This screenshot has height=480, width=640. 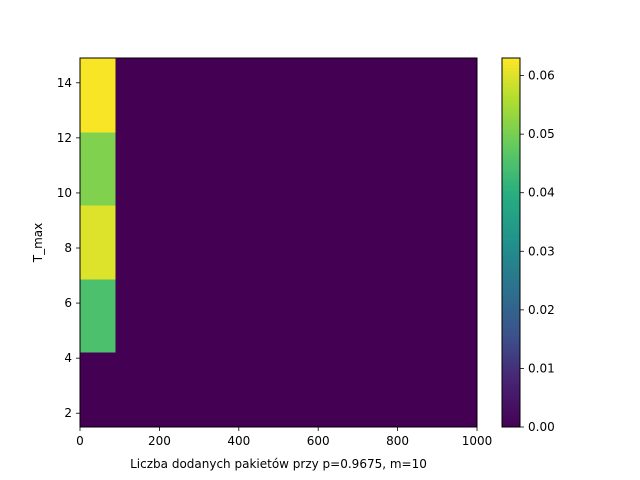 What do you see at coordinates (541, 193) in the screenshot?
I see `colorbar-tick-label: 0.04` at bounding box center [541, 193].